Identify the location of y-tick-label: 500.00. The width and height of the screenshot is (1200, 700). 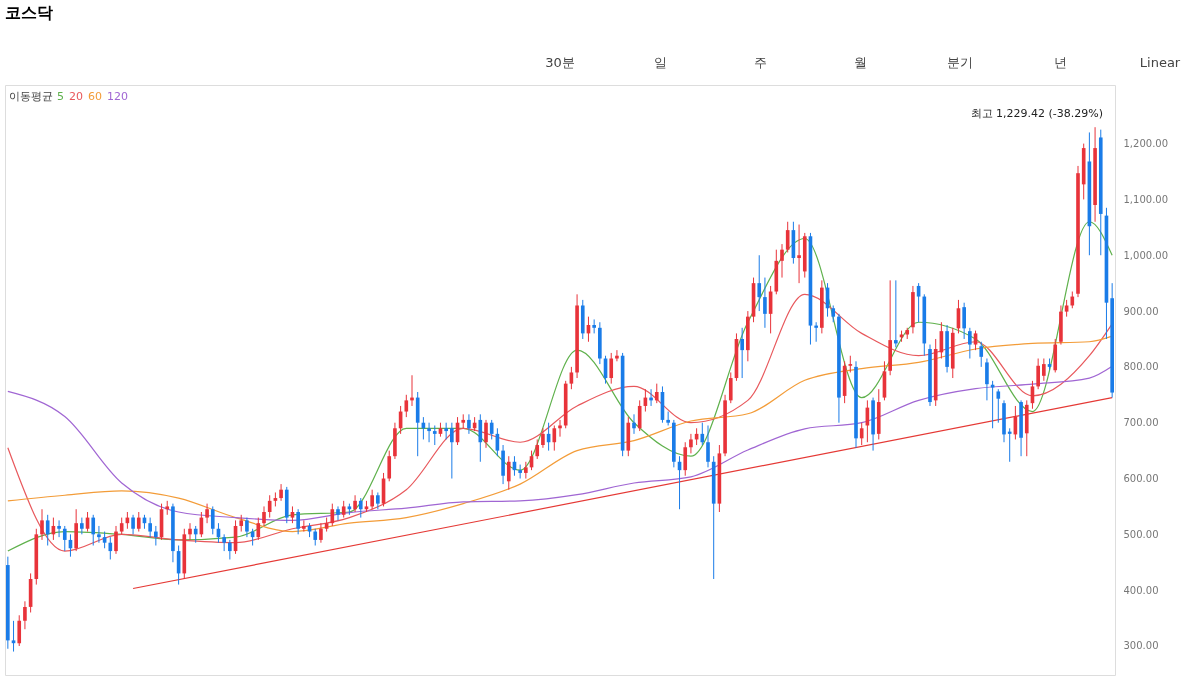
(1141, 534).